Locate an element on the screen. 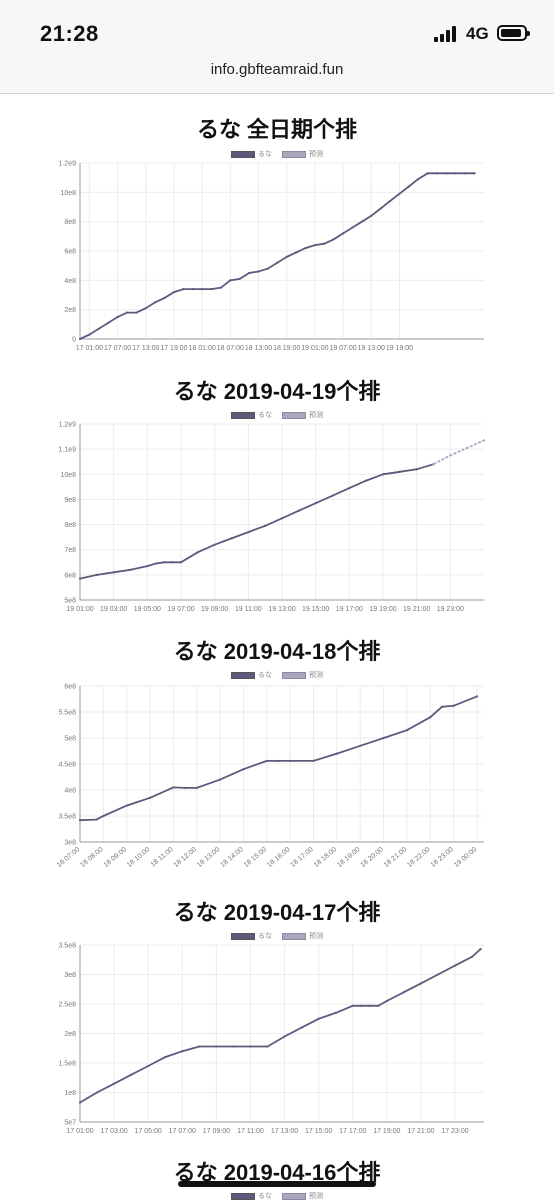  x-tick-label: 17 21:00 is located at coordinates (420, 1131).